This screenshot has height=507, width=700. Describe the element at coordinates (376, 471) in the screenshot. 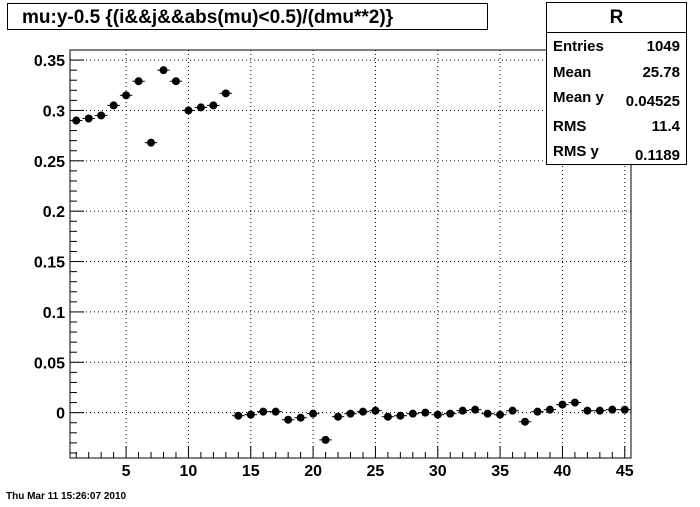

I see `x-tick-label: 25` at that location.